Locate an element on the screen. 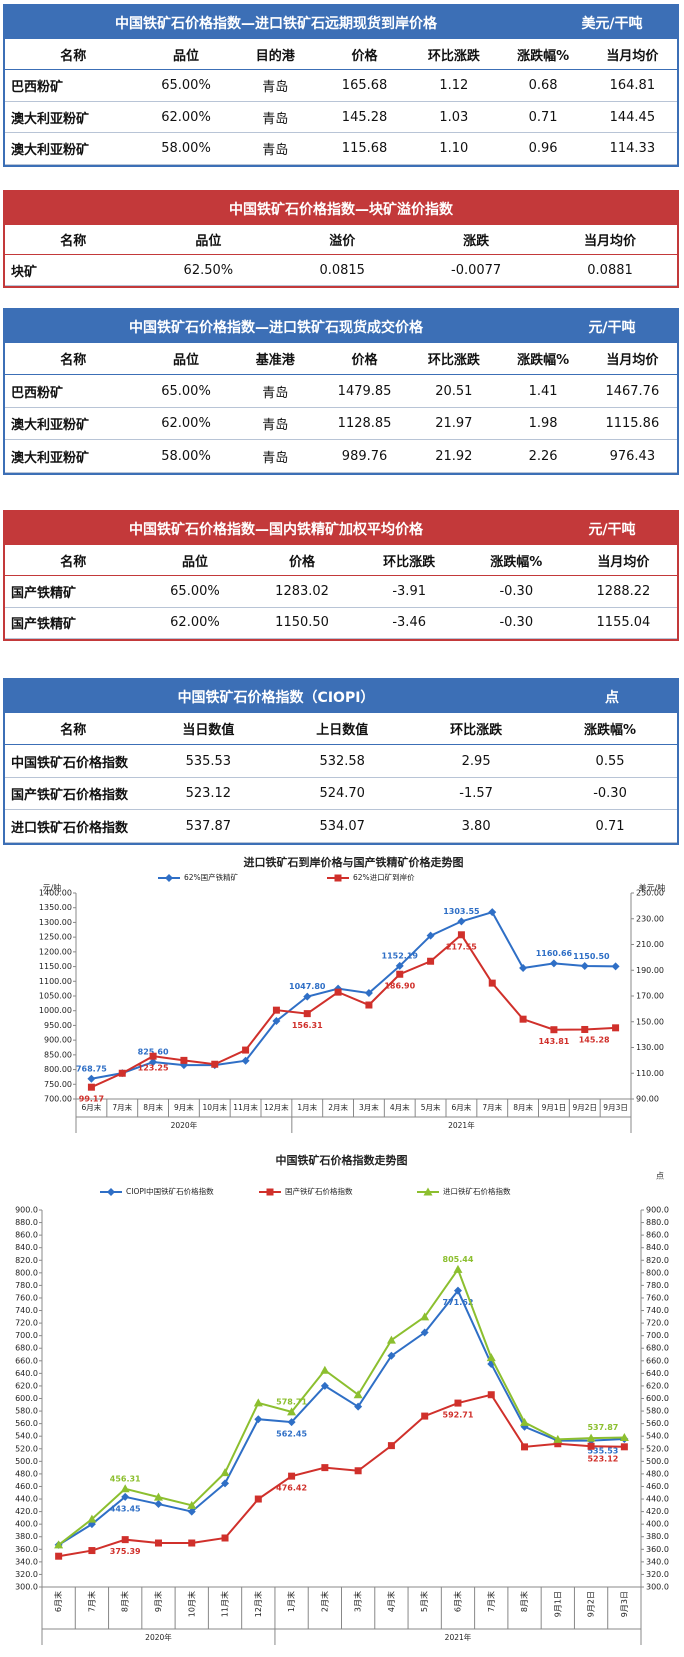 The width and height of the screenshot is (684, 1657). table-row: 块矿 62.50% 0.0815 -0.0077 0.0881 is located at coordinates (341, 270).